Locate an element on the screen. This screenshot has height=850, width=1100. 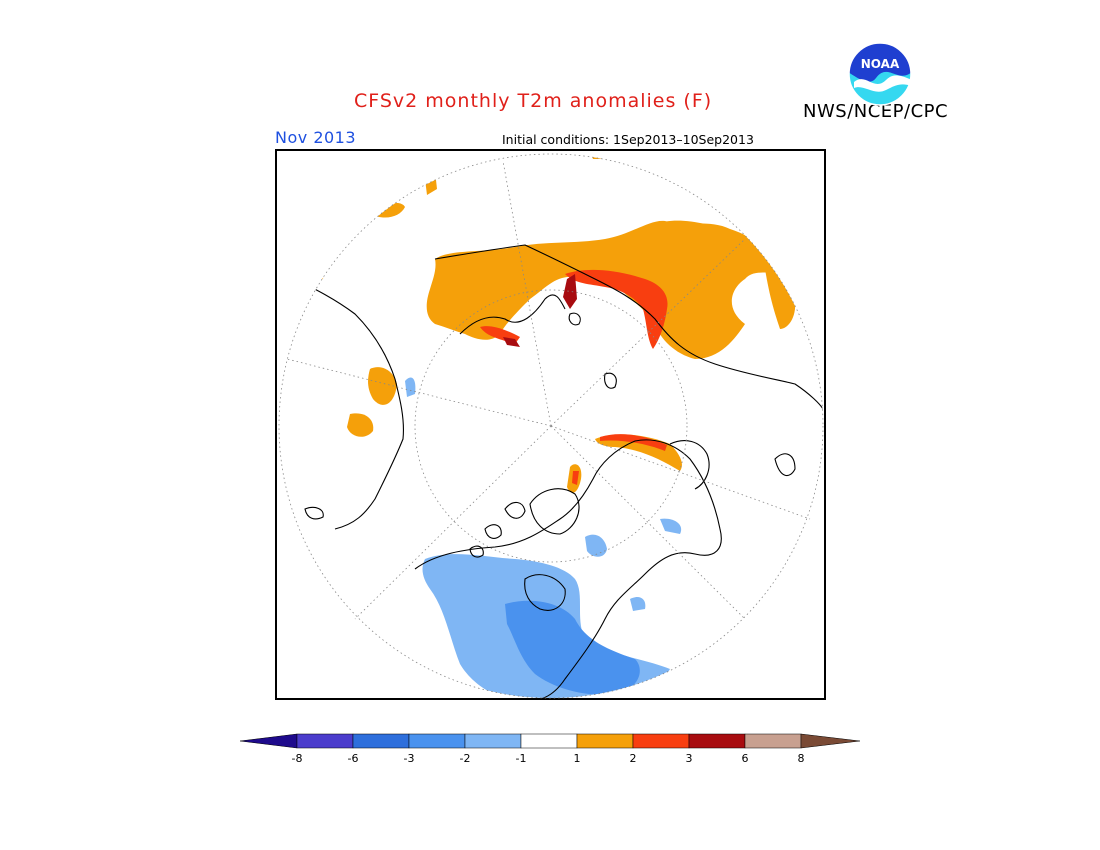
colorbar-tick-label: 3 is located at coordinates (689, 758).